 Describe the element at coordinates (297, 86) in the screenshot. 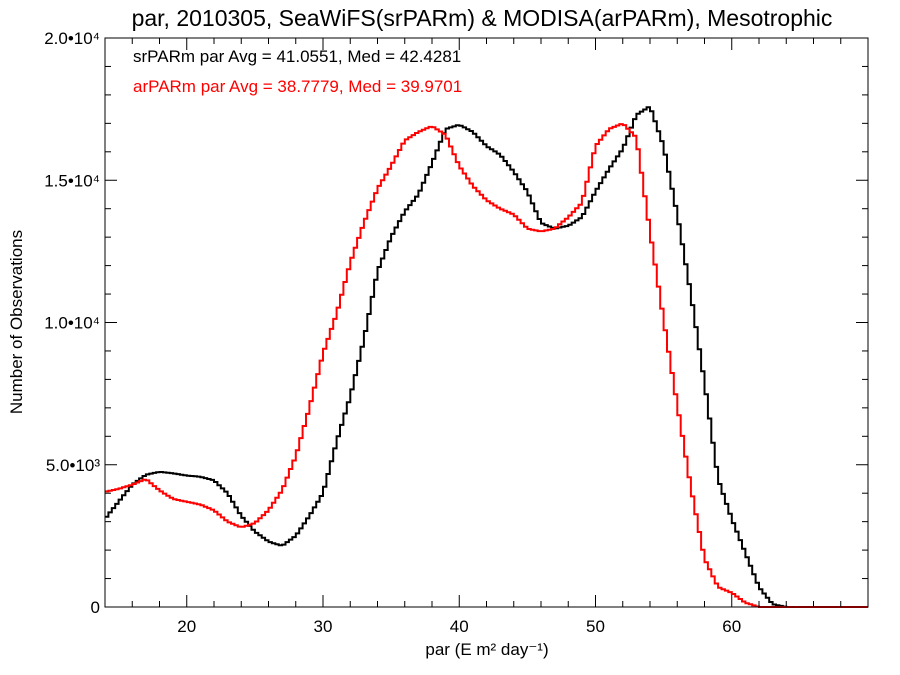

I see `stats-arparm: arPARm par Avg = 38.7779, Med = 39.9701` at that location.